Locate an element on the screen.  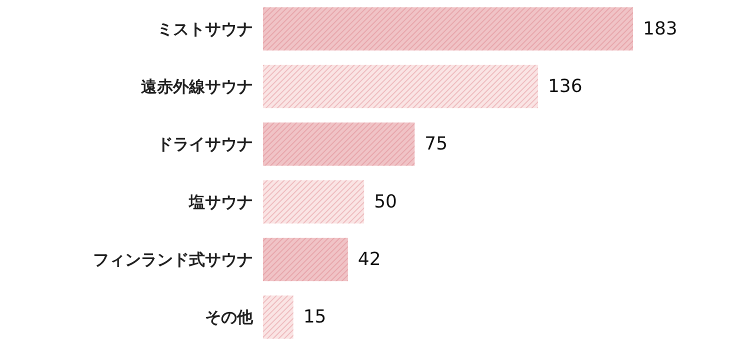
y-tick-label: ミストサウナ is located at coordinates (205, 28).